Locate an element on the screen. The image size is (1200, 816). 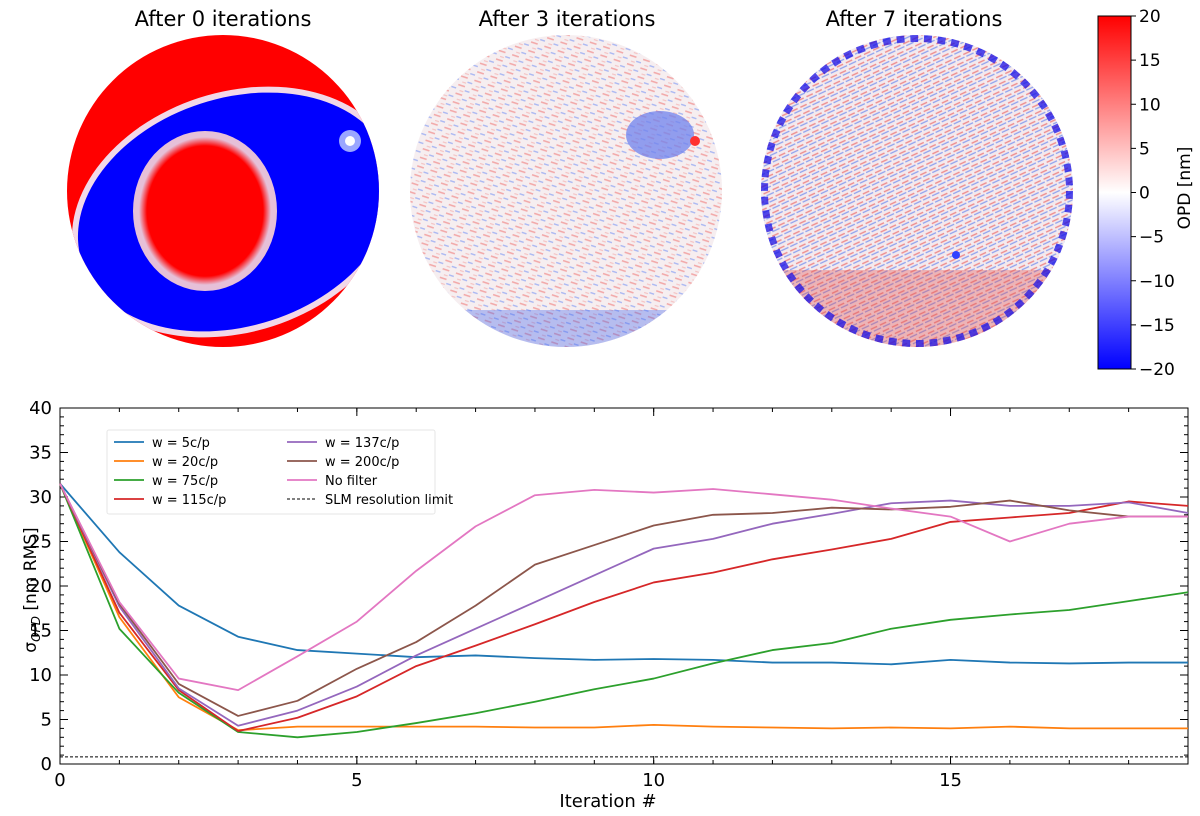
y-tick-label: 10 is located at coordinates (40, 675).